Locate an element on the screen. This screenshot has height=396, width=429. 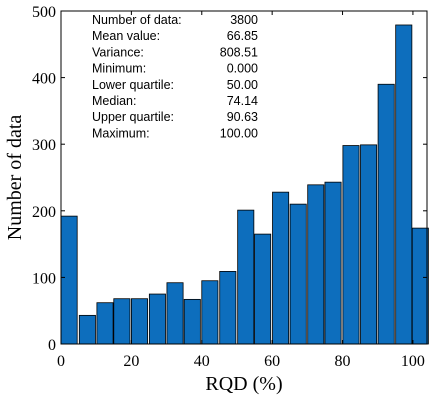
x-tick-label: 100 is located at coordinates (413, 361).